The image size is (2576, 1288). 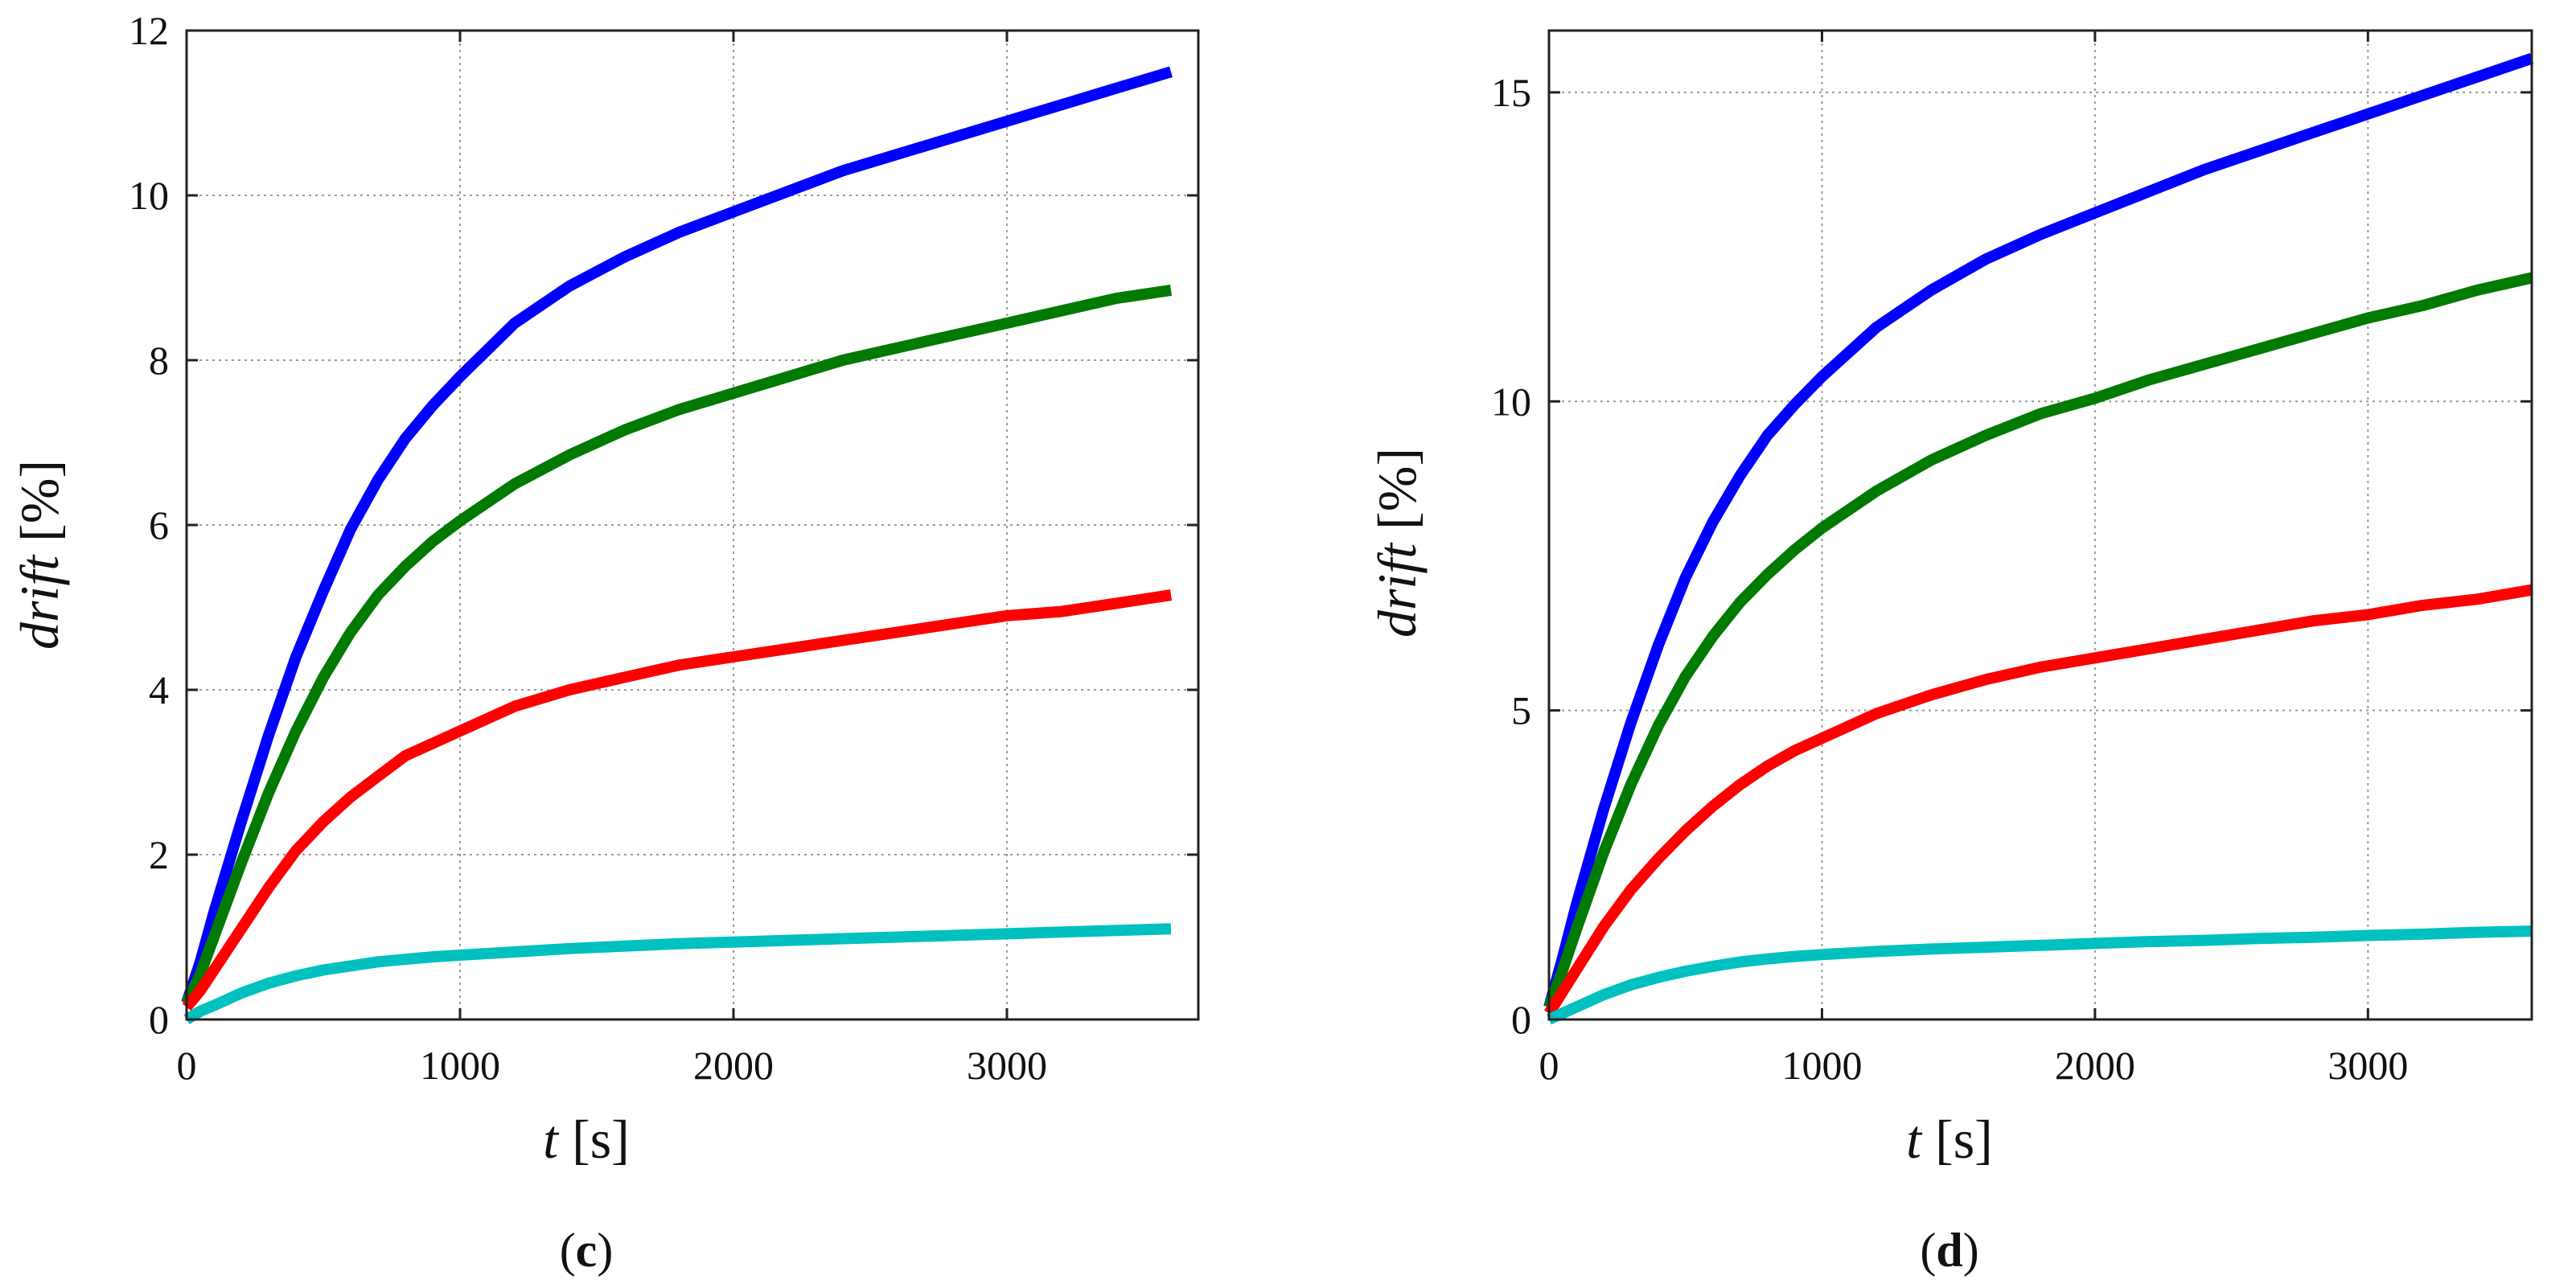 I want to click on x-axis-label-d: t [s], so click(x=1949, y=1139).